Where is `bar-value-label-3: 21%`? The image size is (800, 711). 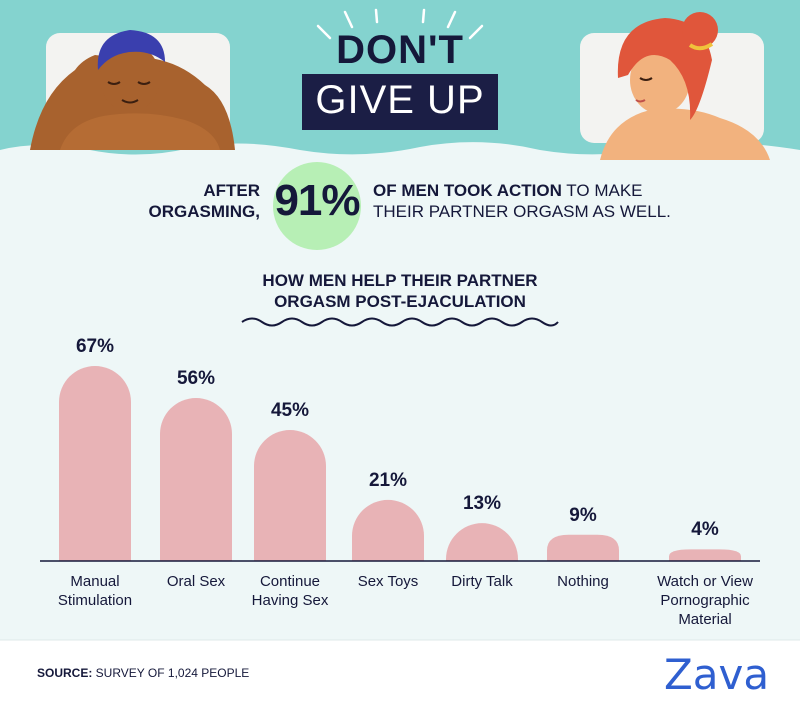
bar-value-label-3: 21% is located at coordinates (388, 480).